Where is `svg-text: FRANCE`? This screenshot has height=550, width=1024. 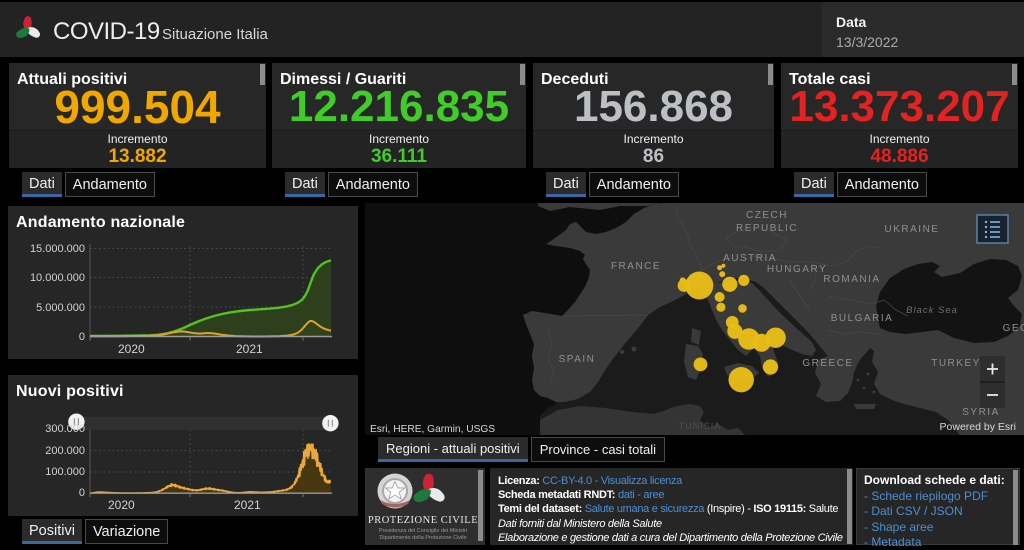
svg-text: FRANCE is located at coordinates (636, 266).